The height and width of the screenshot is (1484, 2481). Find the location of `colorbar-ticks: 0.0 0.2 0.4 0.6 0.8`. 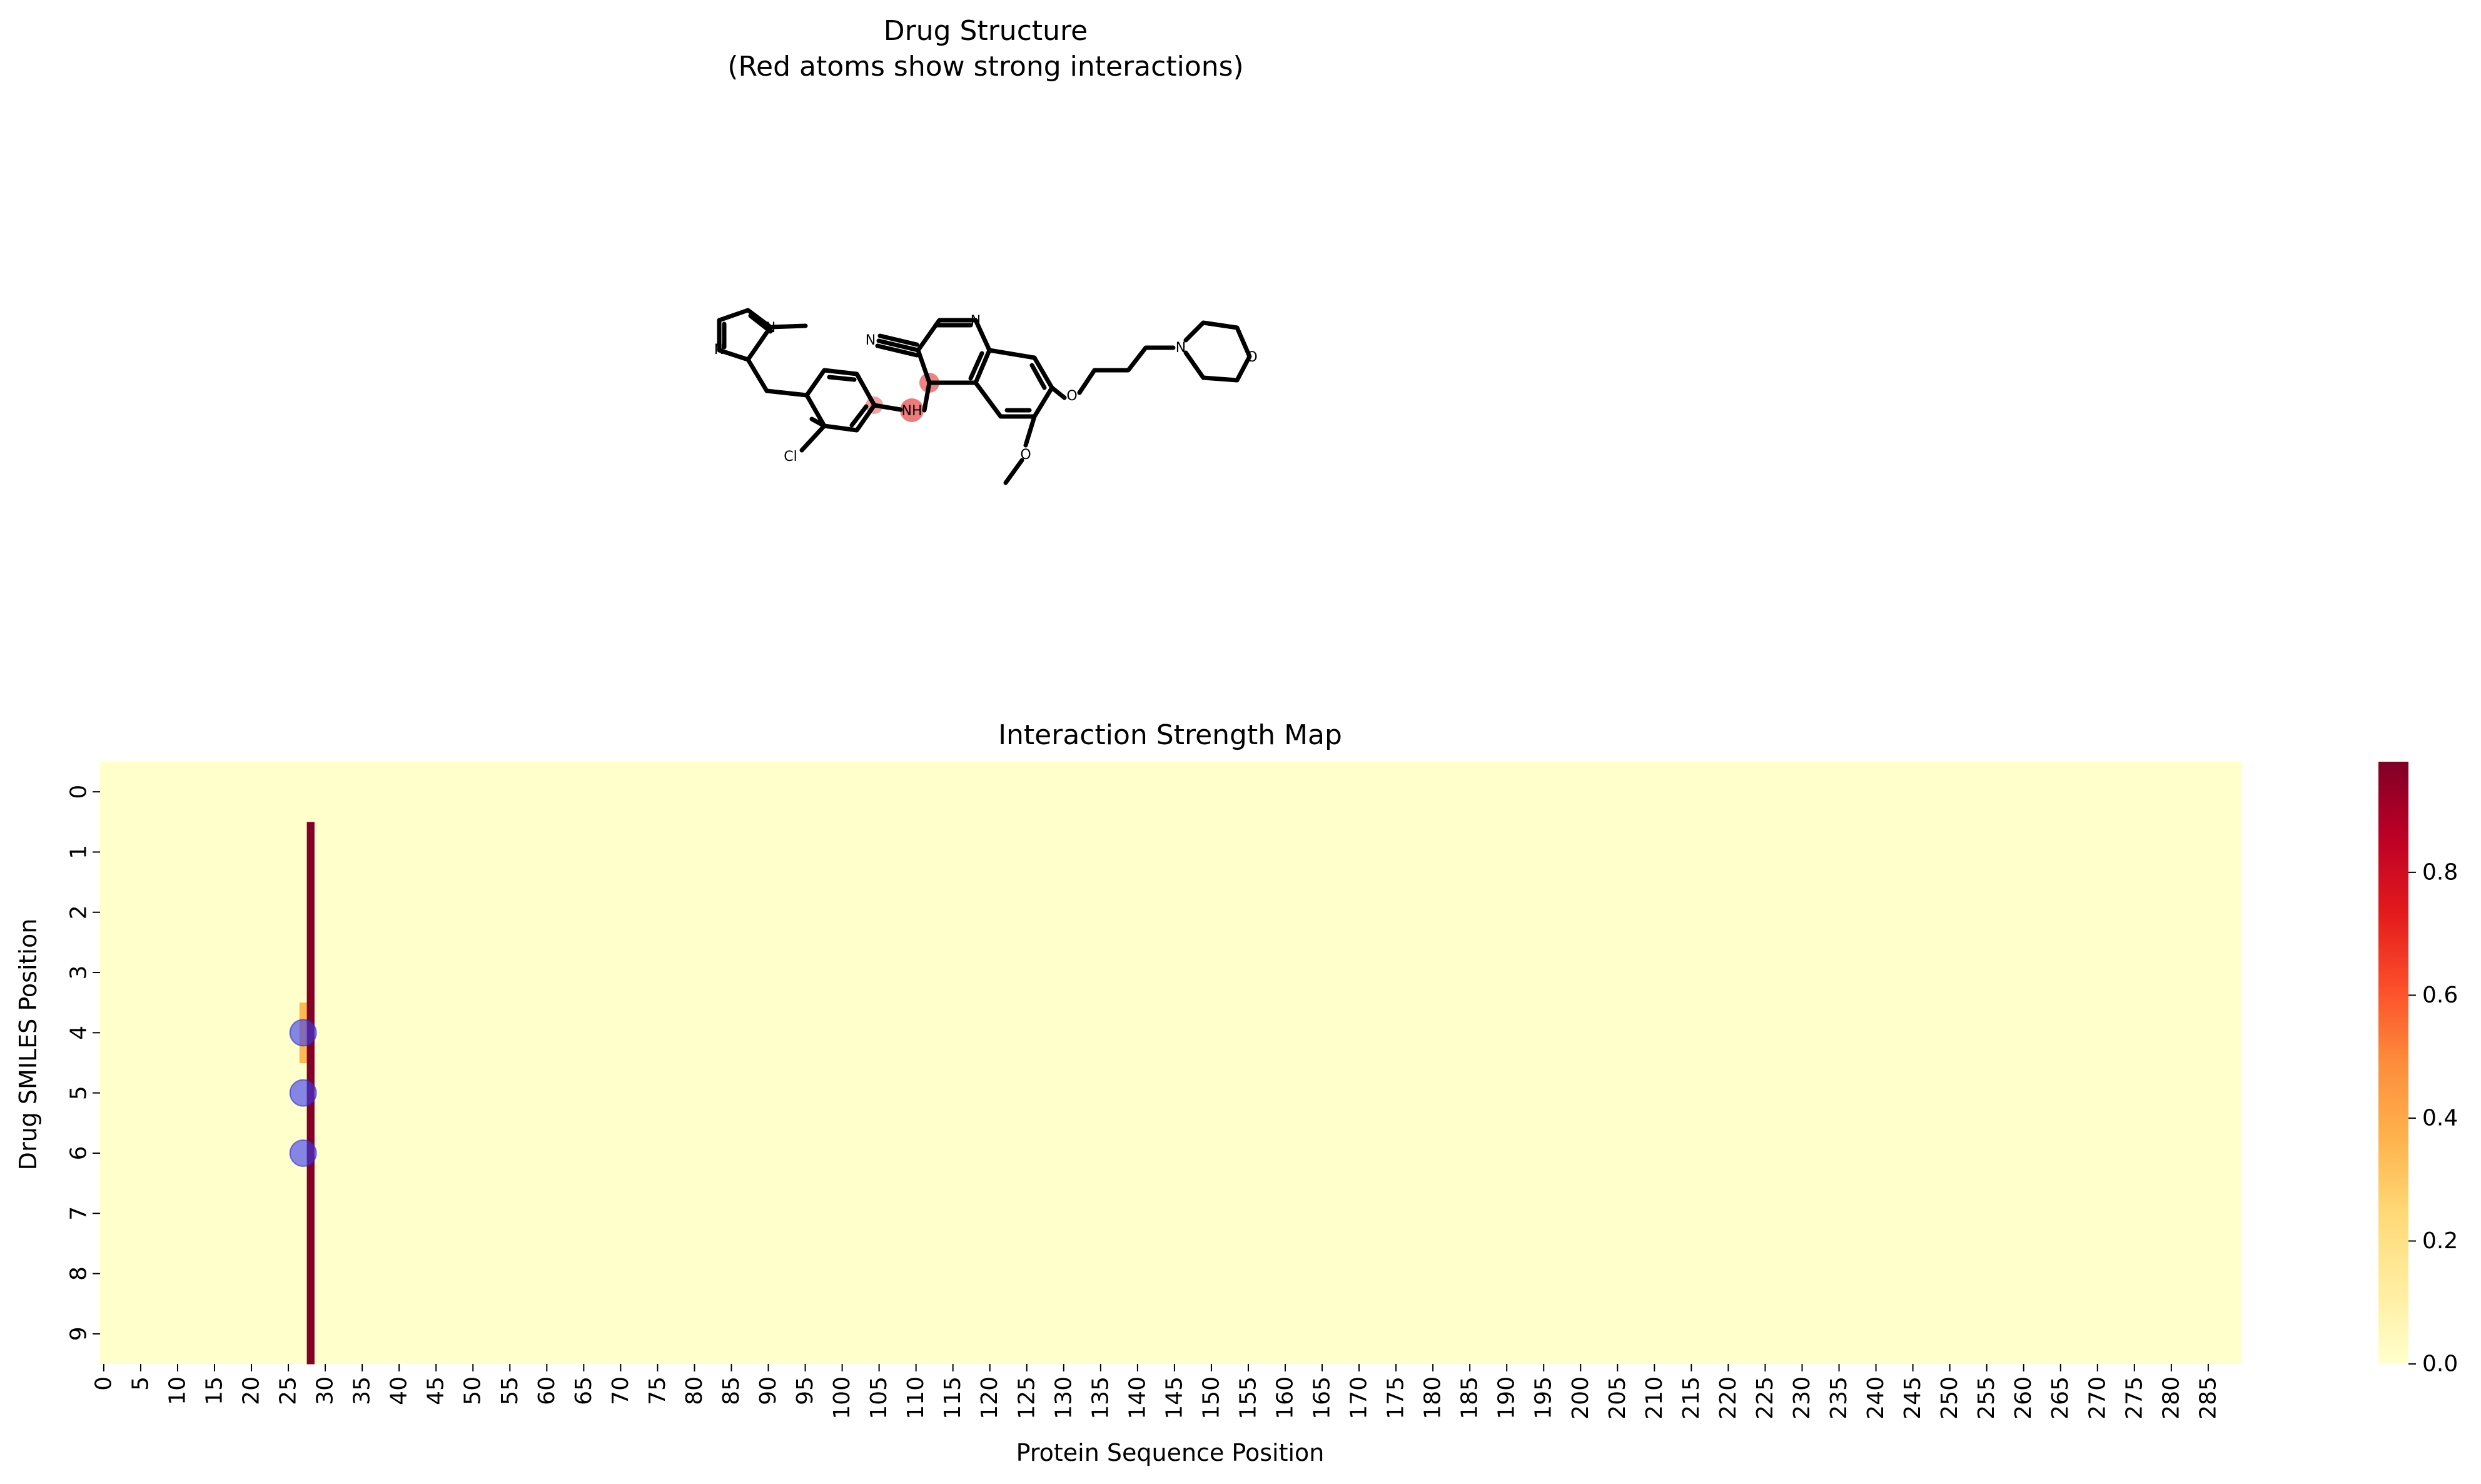

colorbar-ticks: 0.0 0.2 0.4 0.6 0.8 is located at coordinates (2433, 1118).